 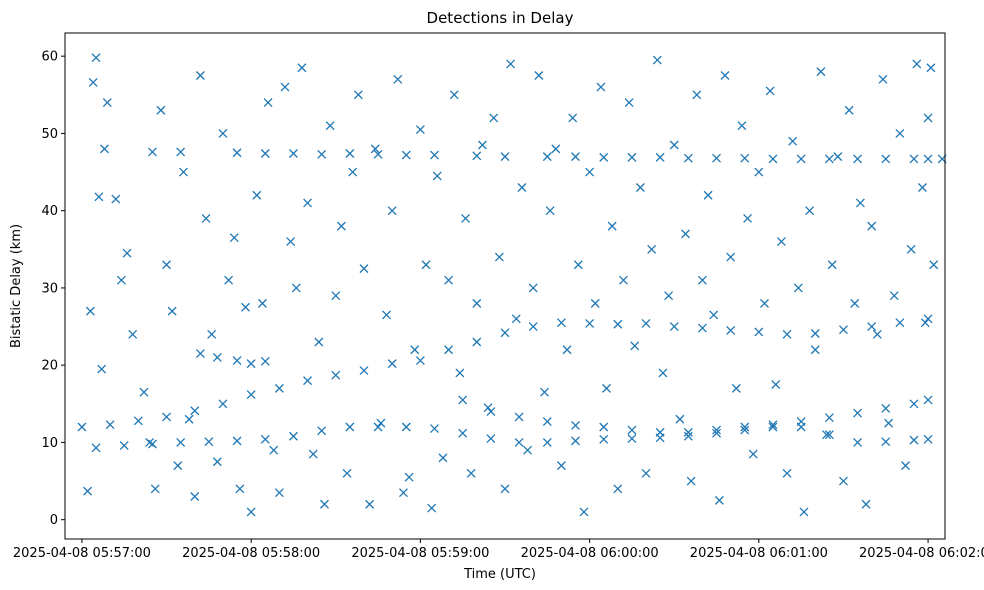 I want to click on y-tick-label: 50, so click(x=49, y=134).